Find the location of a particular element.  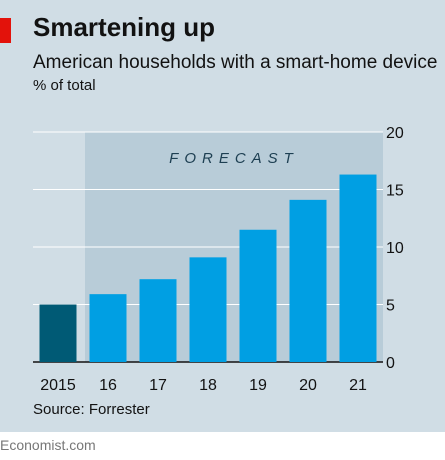

bar-2015 is located at coordinates (58, 333).